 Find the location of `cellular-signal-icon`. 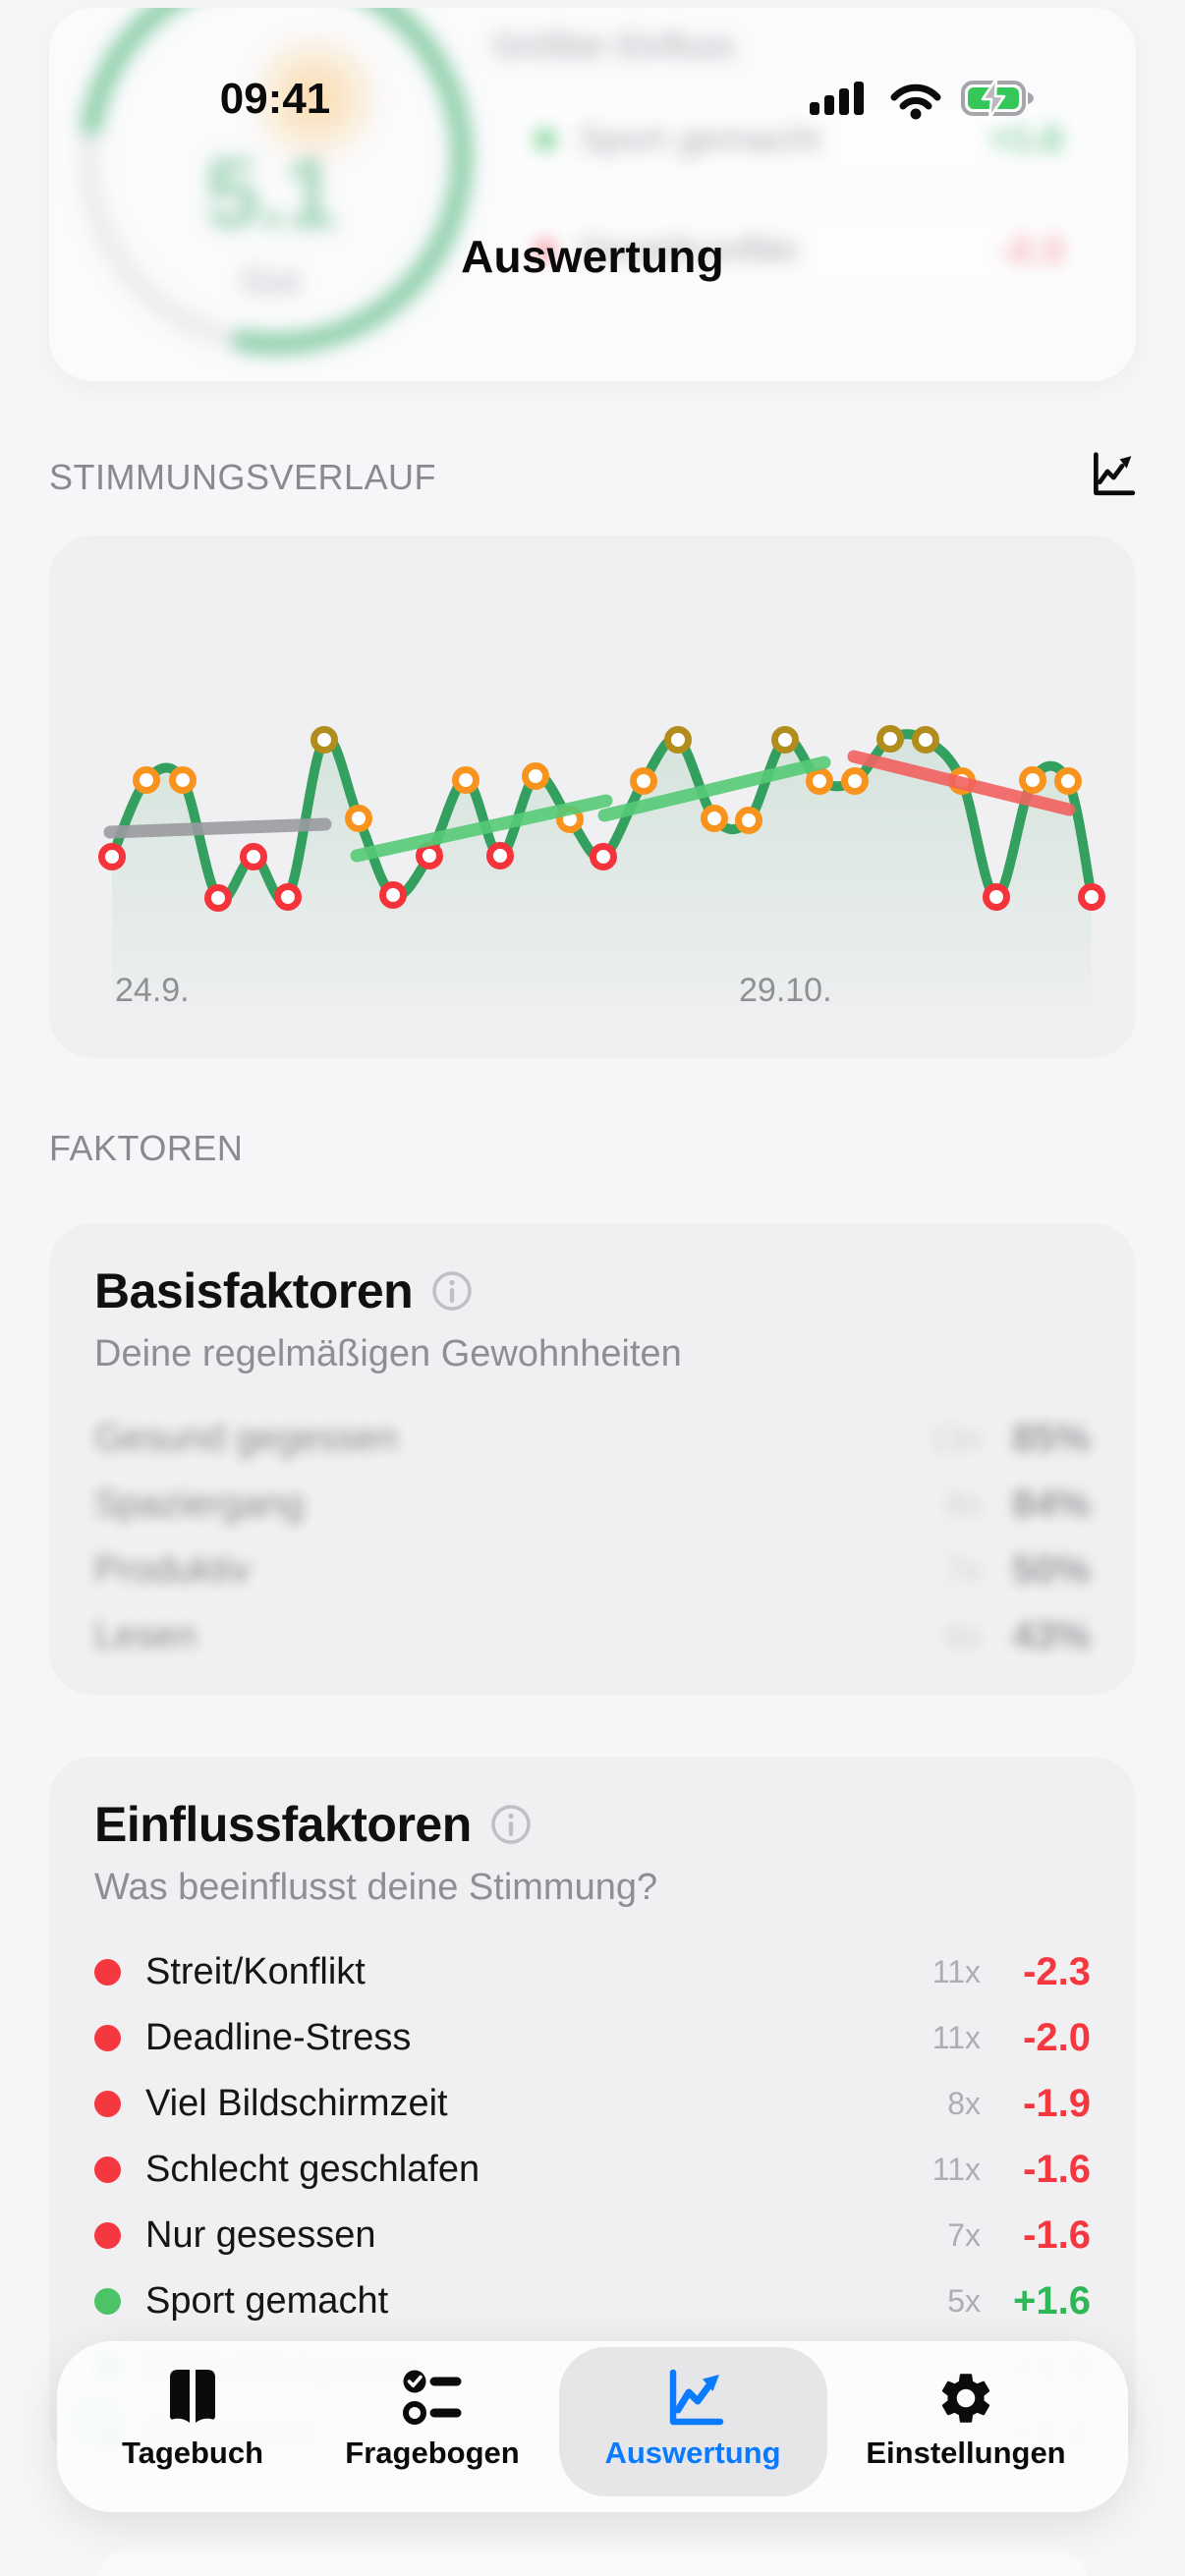

cellular-signal-icon is located at coordinates (840, 101).